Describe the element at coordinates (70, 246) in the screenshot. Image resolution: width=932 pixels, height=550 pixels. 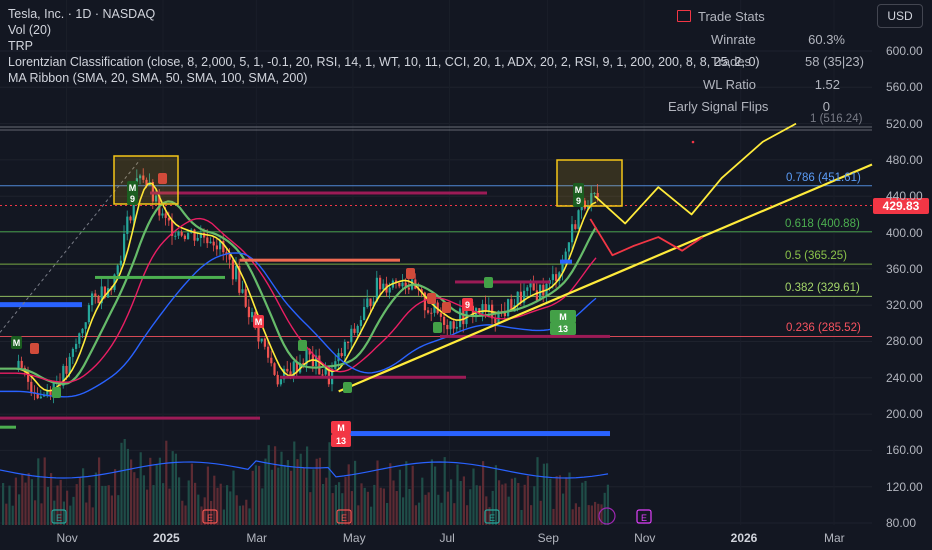
I see `dashed-trend` at that location.